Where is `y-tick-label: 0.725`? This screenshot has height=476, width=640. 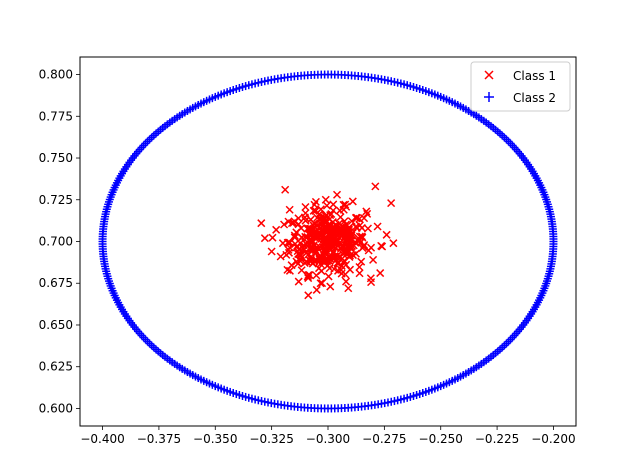 y-tick-label: 0.725 is located at coordinates (56, 200).